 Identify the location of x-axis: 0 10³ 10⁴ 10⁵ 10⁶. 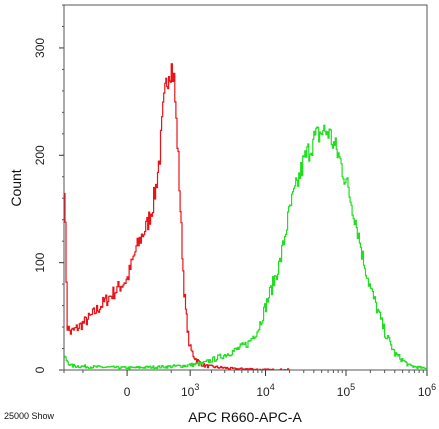
(249, 384).